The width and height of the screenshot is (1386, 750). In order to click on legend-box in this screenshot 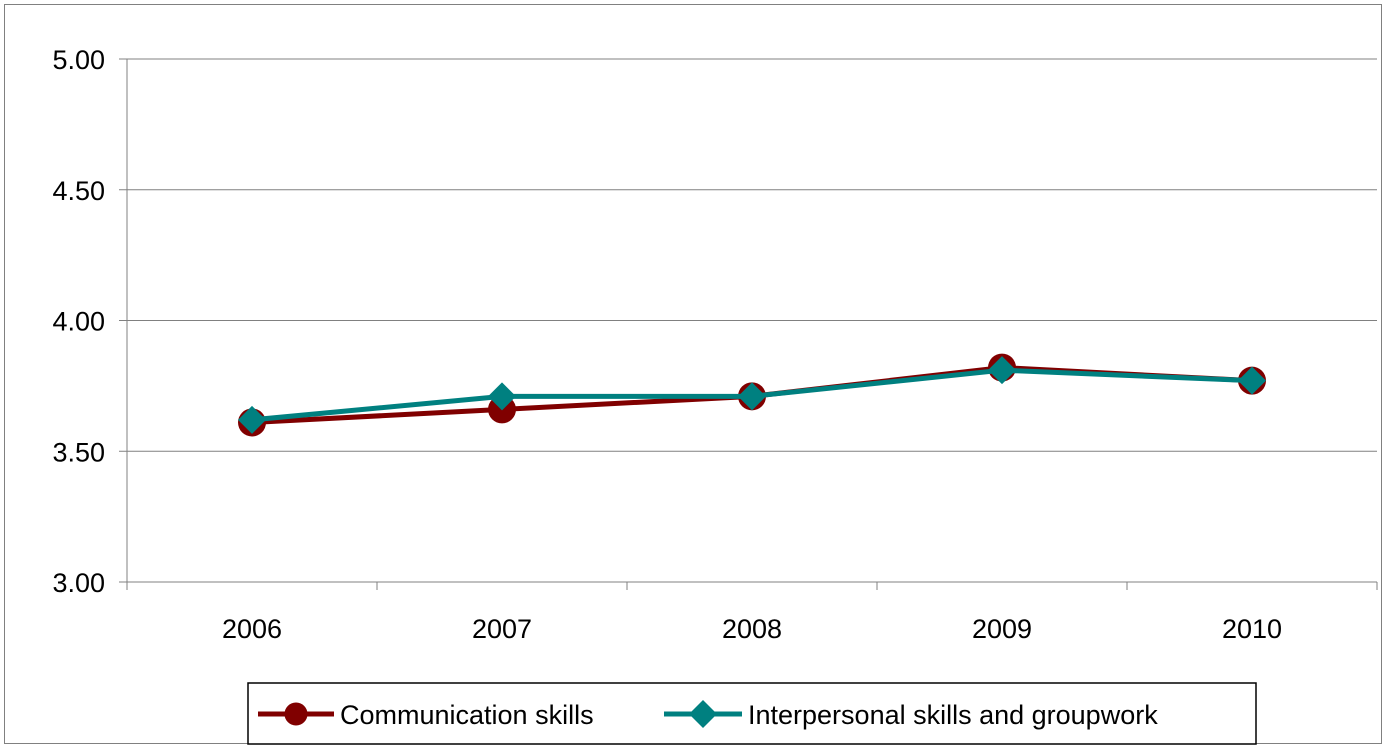, I will do `click(752, 713)`.